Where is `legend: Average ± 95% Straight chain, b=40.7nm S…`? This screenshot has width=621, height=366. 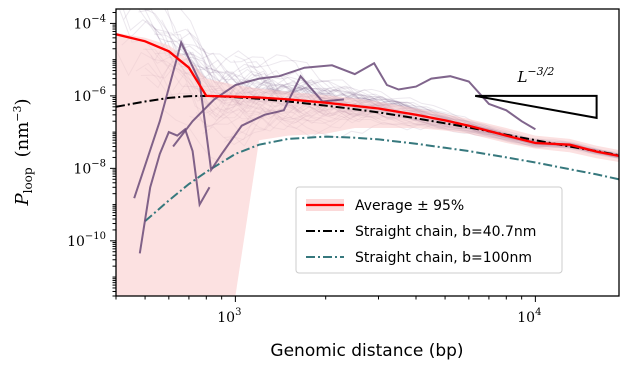
legend: Average ± 95% Straight chain, b=40.7nm S… is located at coordinates (429, 230).